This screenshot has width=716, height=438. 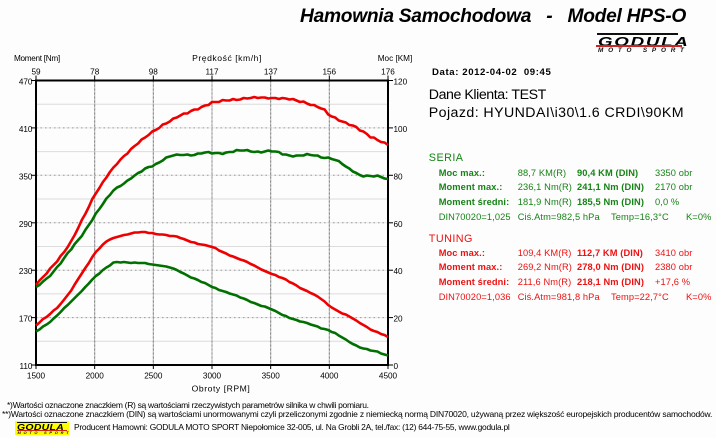 I want to click on svg-text: 350, so click(x=26, y=176).